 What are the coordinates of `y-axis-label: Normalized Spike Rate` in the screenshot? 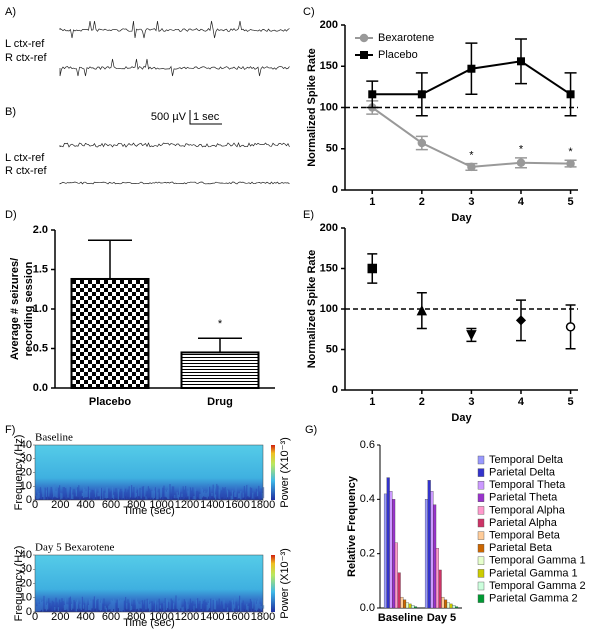 It's located at (312, 309).